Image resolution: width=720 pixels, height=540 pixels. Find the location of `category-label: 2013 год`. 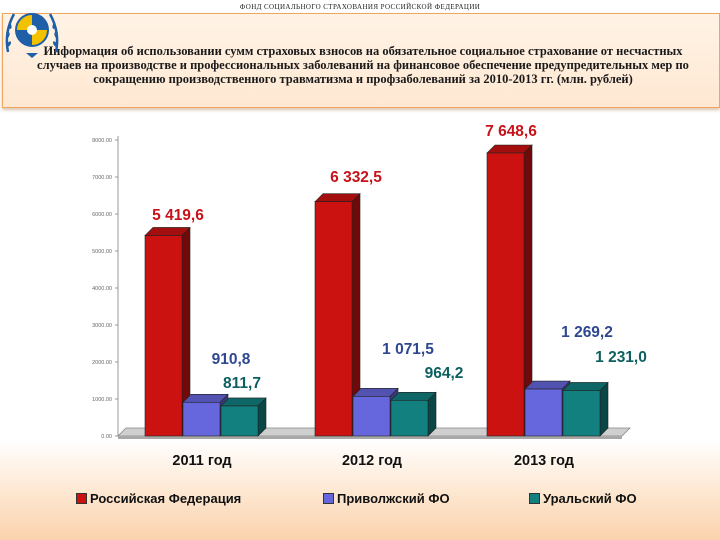

category-label: 2013 год is located at coordinates (544, 461).